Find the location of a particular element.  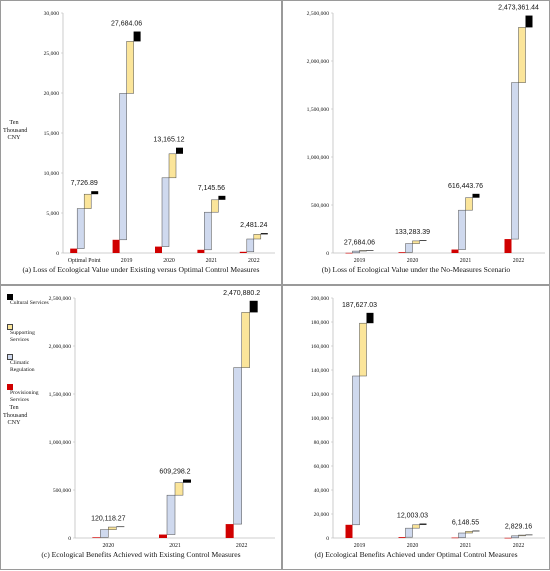

total-data-label: 187,627.03 is located at coordinates (359, 305).